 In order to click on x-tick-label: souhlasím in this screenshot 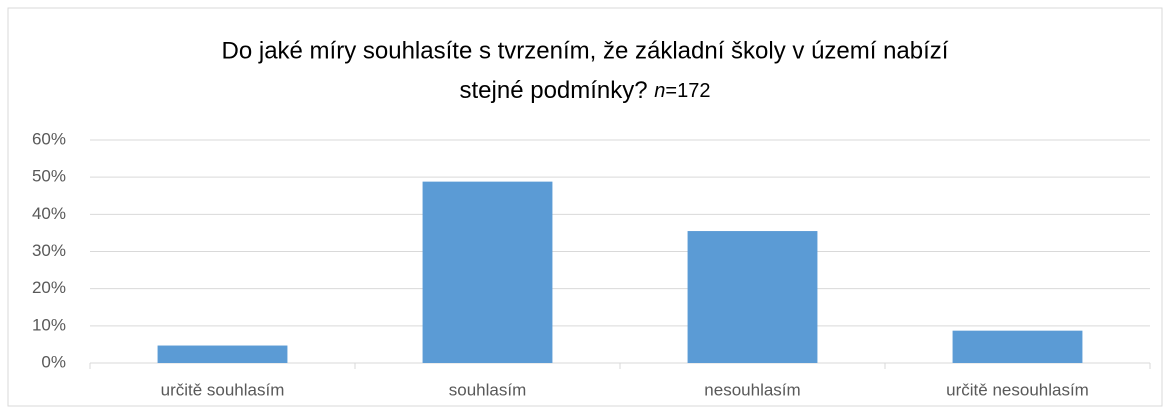, I will do `click(487, 389)`.